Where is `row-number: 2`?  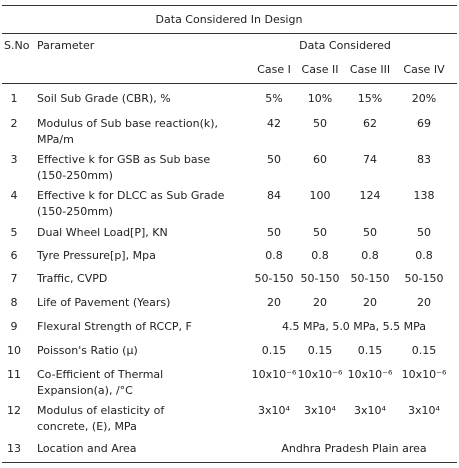
row-number: 2 is located at coordinates (14, 123).